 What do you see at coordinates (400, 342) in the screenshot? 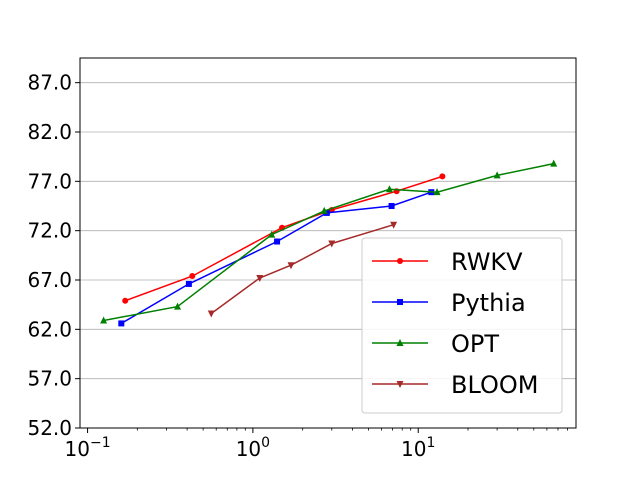
I see `legend-marker-opt` at bounding box center [400, 342].